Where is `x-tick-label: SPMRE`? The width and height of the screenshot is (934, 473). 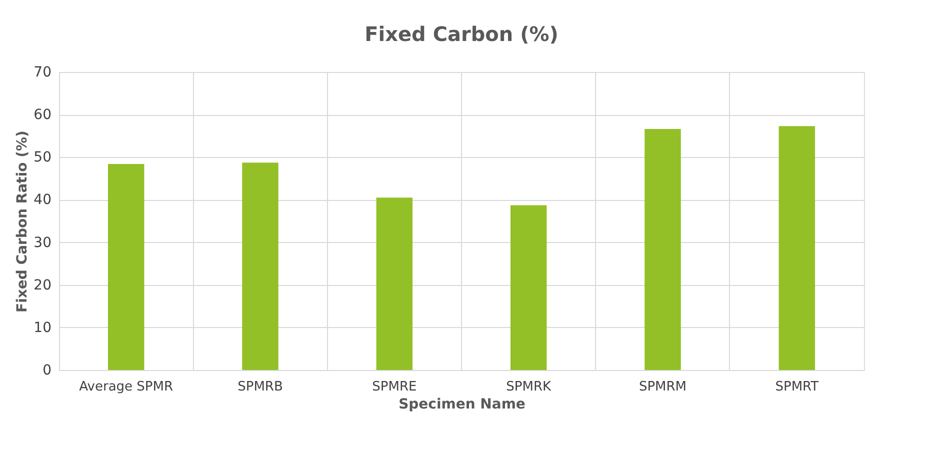
x-tick-label: SPMRE is located at coordinates (394, 387).